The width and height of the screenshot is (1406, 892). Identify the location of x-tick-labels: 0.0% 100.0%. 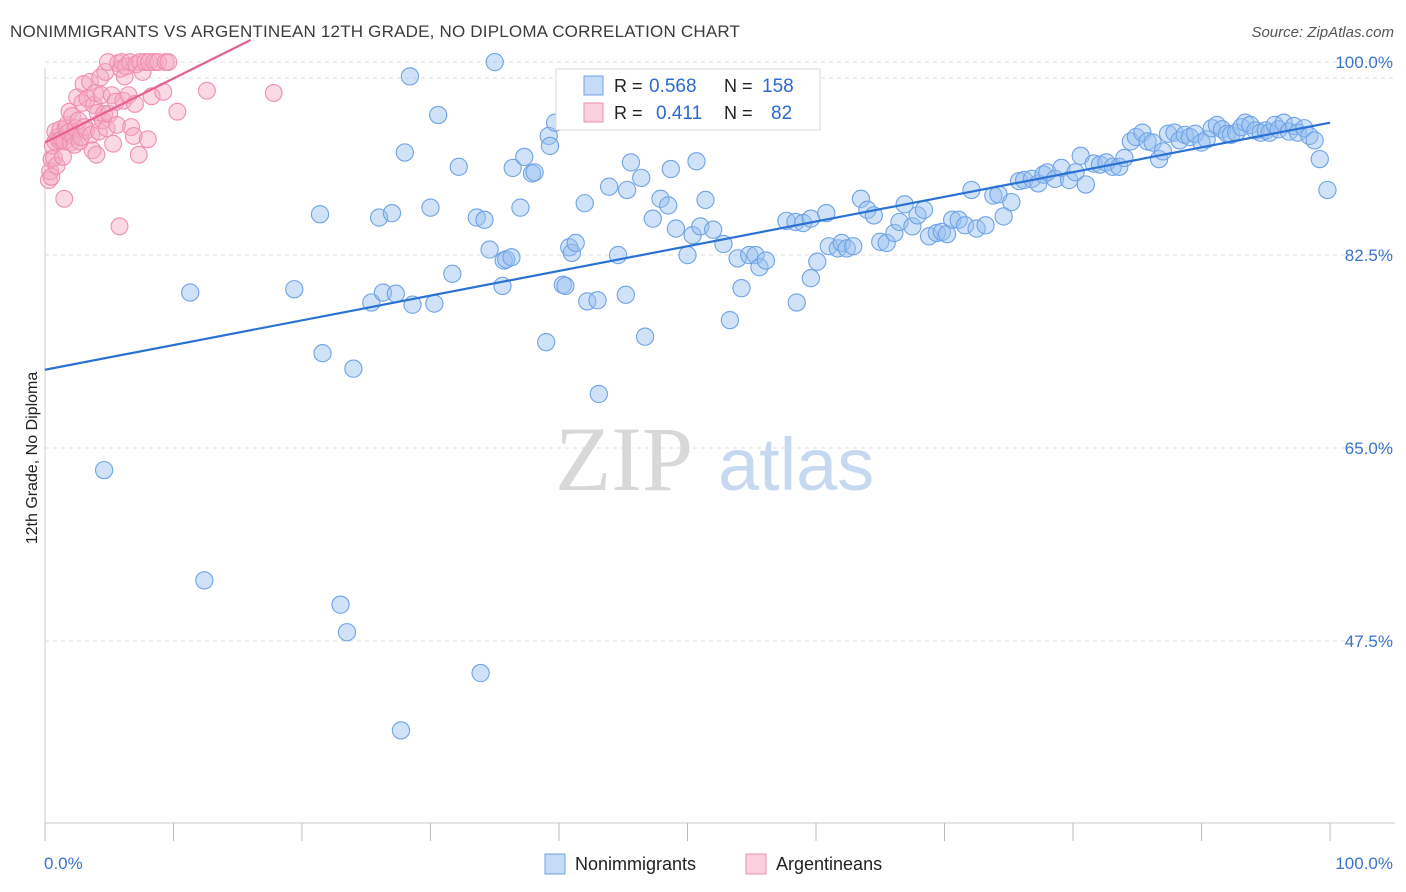
(718, 863).